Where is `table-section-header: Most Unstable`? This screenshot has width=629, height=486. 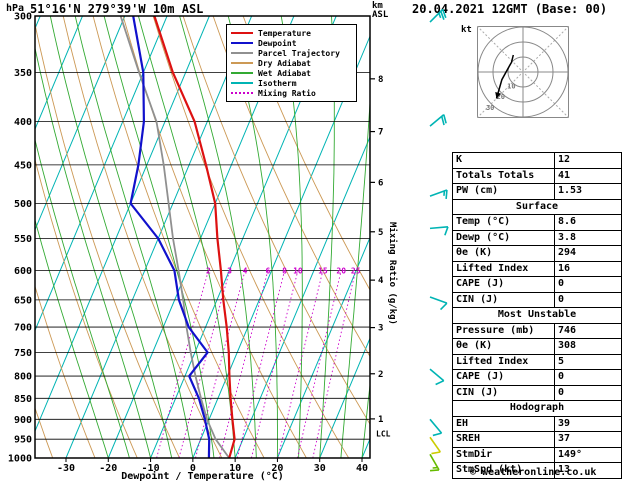
table-section-header: Most Unstable is located at coordinates (537, 315).